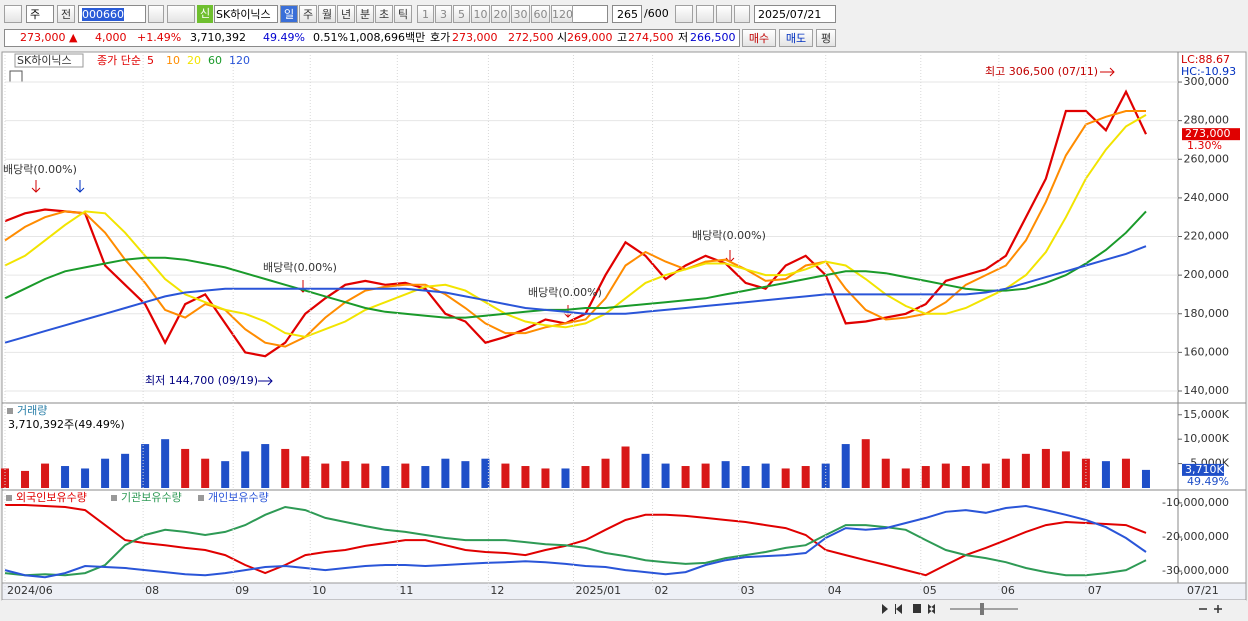 The image size is (1248, 621). I want to click on table-icon, so click(16, 76).